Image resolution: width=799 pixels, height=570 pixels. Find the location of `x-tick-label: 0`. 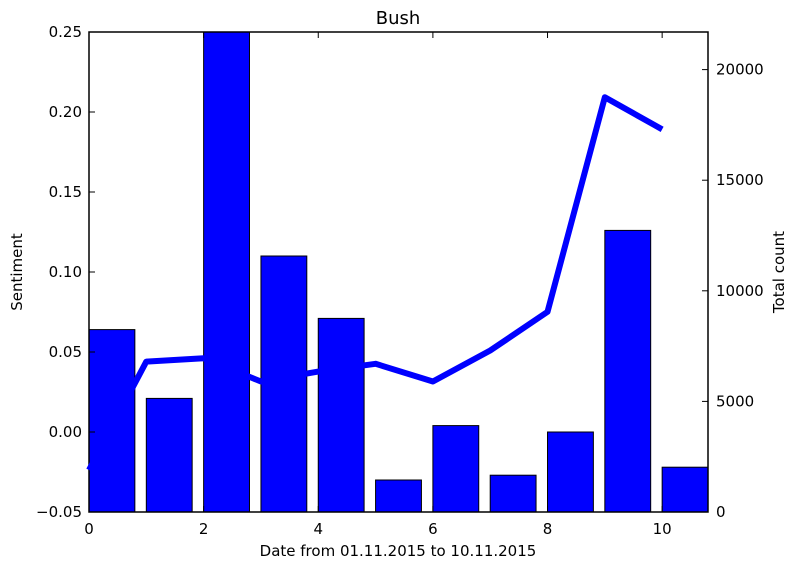

x-tick-label: 0 is located at coordinates (89, 529).